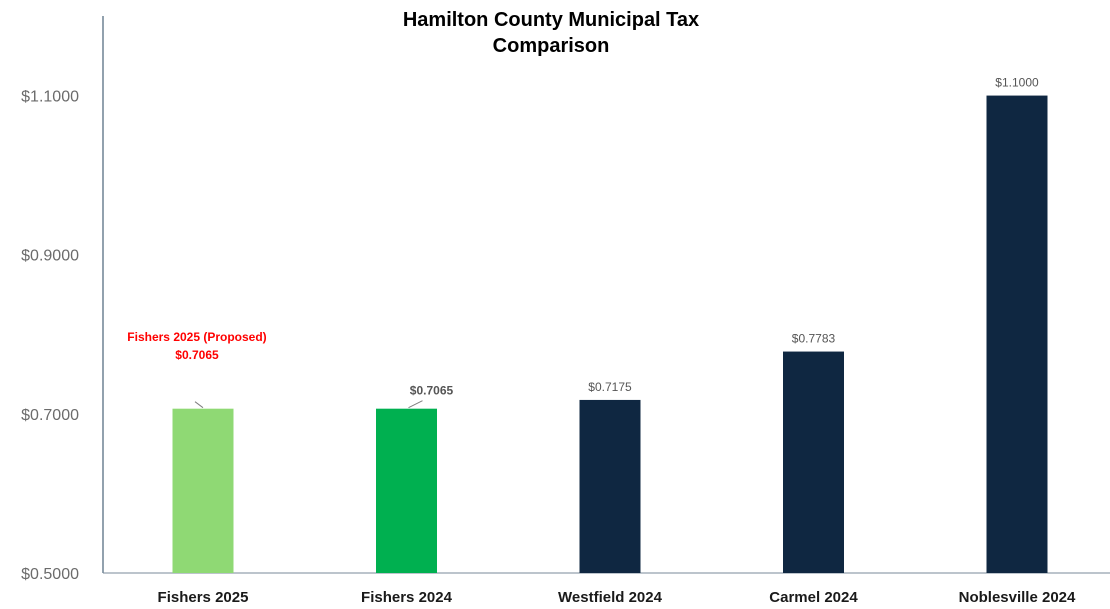  I want to click on callout-leader-line, so click(199, 405).